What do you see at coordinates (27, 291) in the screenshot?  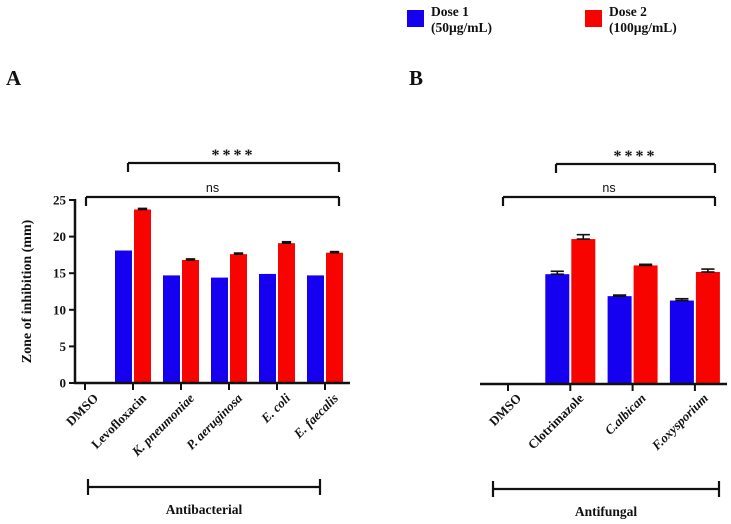 I see `y-axis-title: Zone of inhibition (mm)` at bounding box center [27, 291].